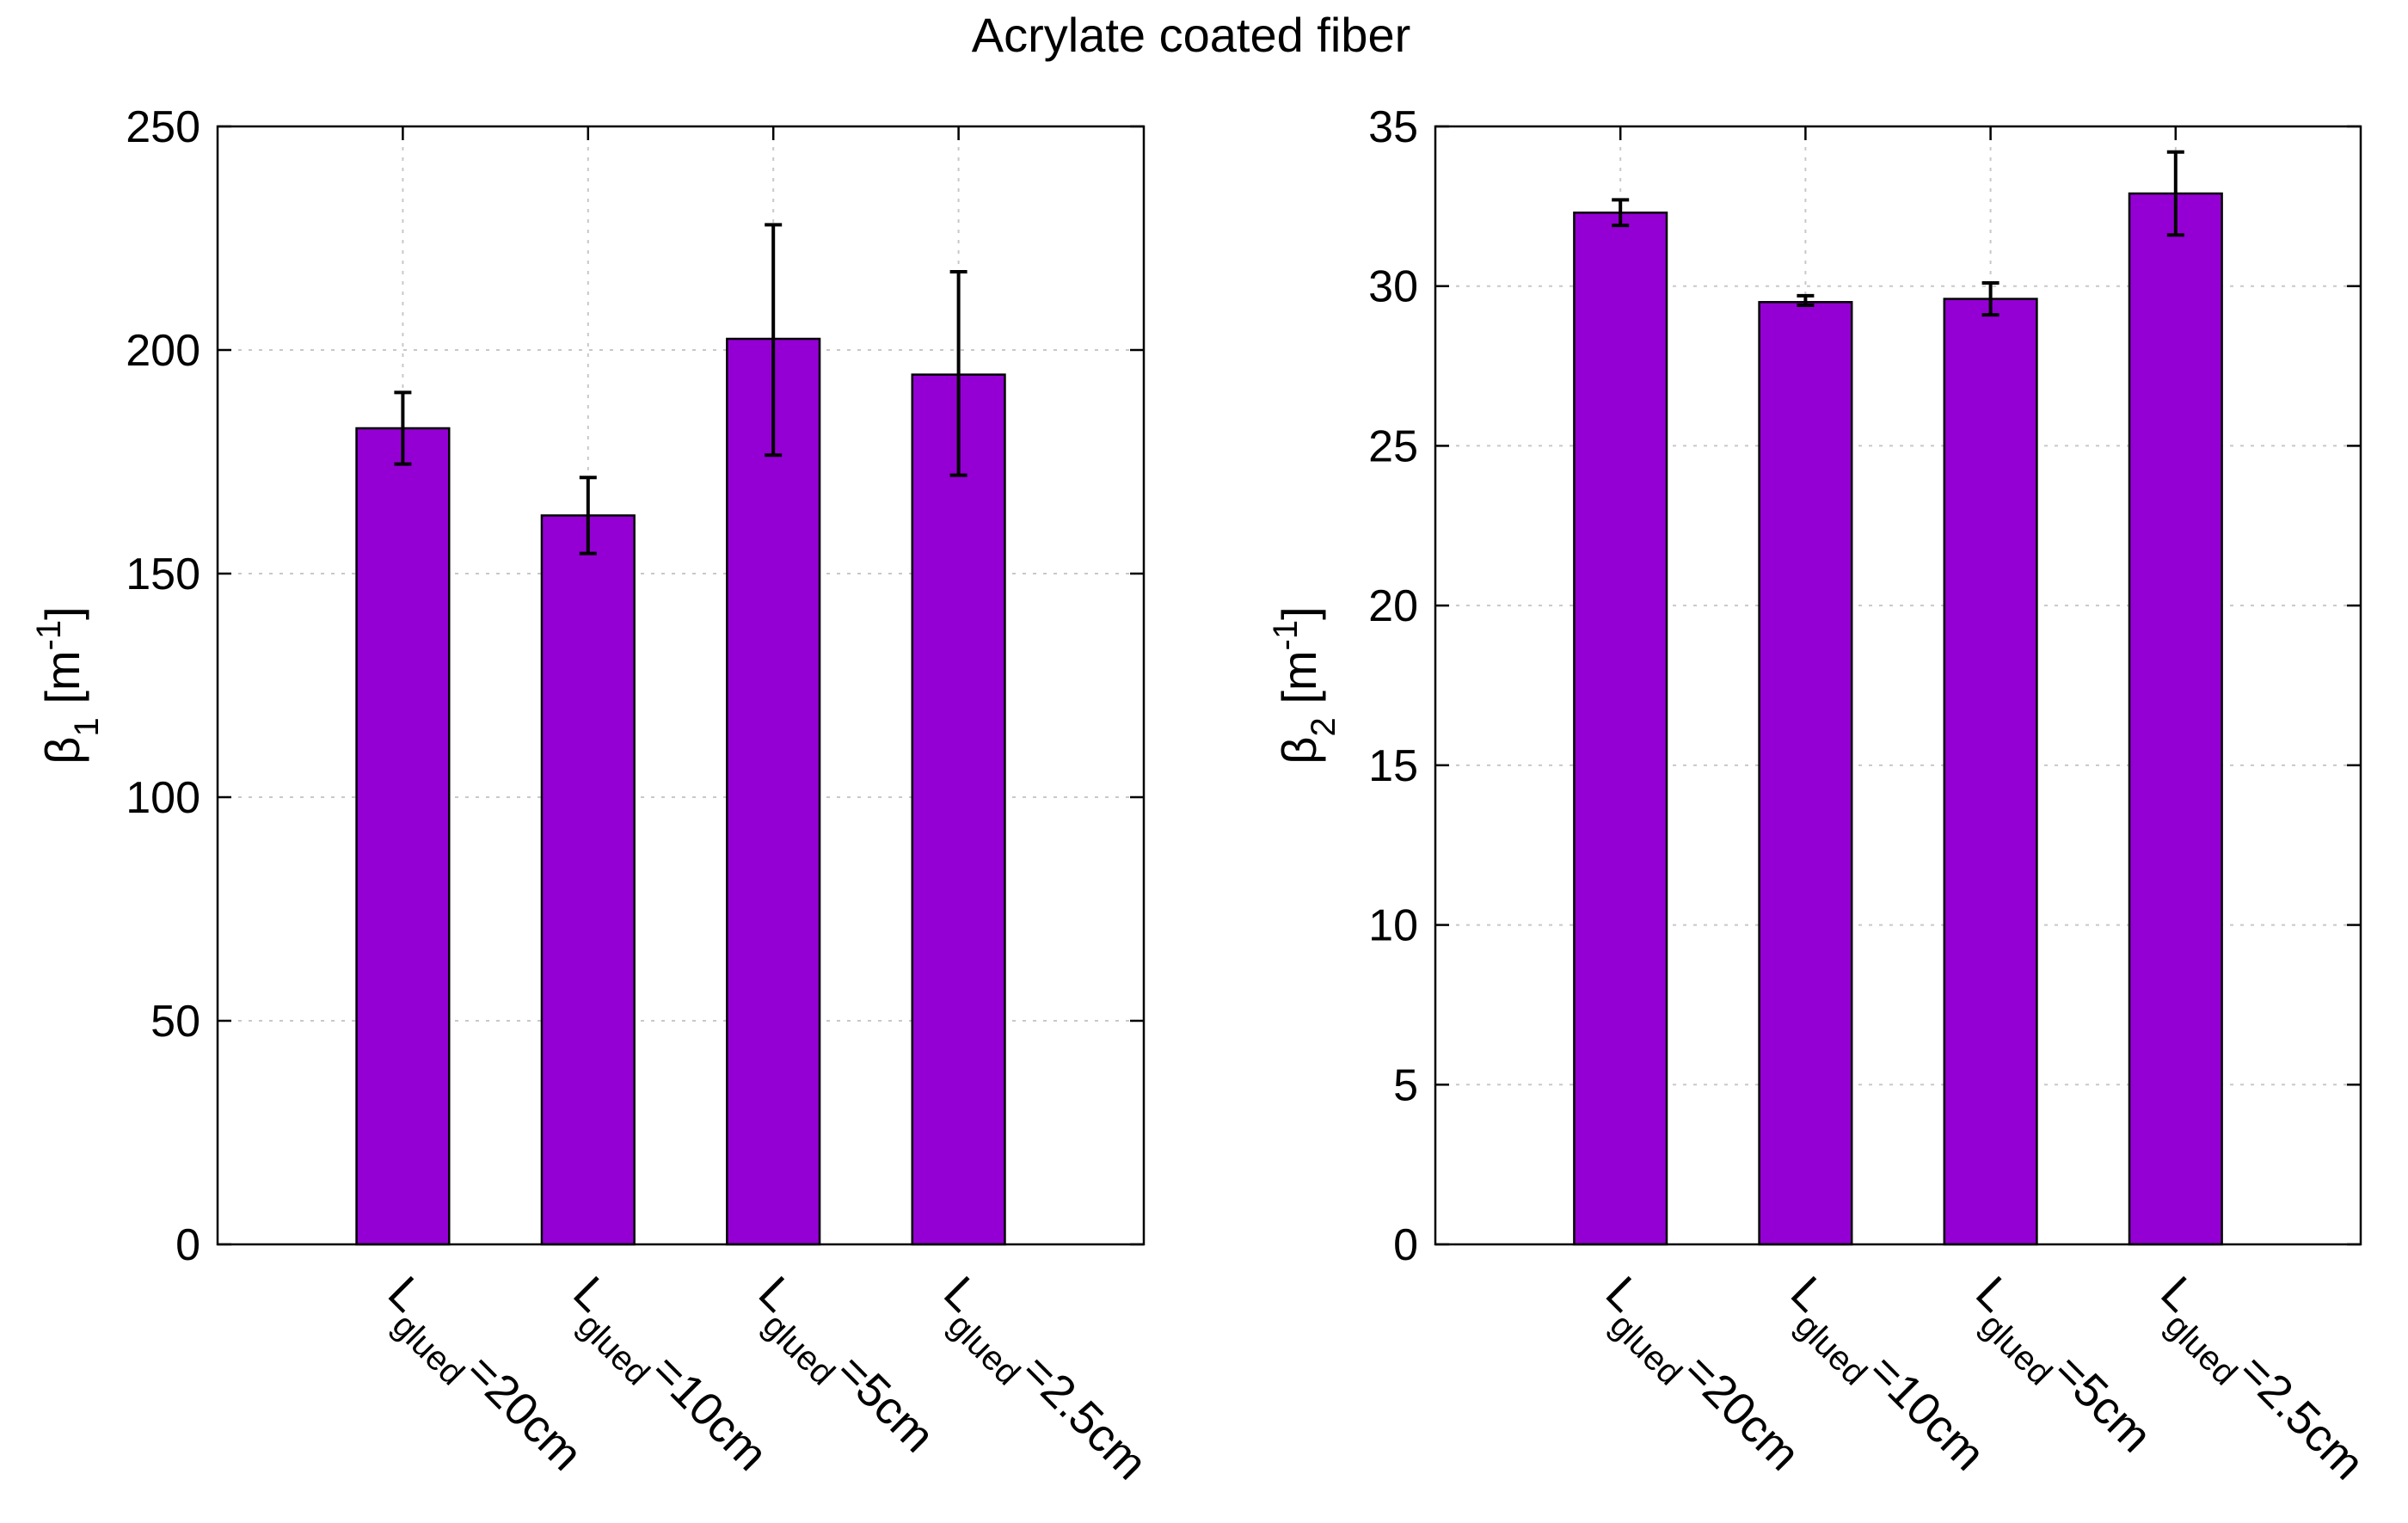  What do you see at coordinates (1393, 926) in the screenshot?
I see `y-tick-label: 10` at bounding box center [1393, 926].